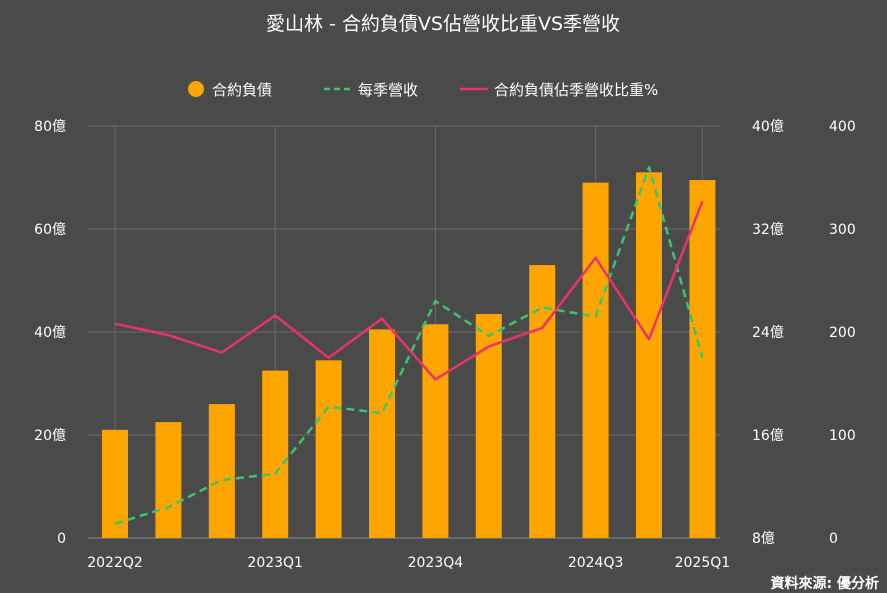 The image size is (887, 593). Describe the element at coordinates (825, 583) in the screenshot. I see `source-note: 資料來源: 優分析` at that location.